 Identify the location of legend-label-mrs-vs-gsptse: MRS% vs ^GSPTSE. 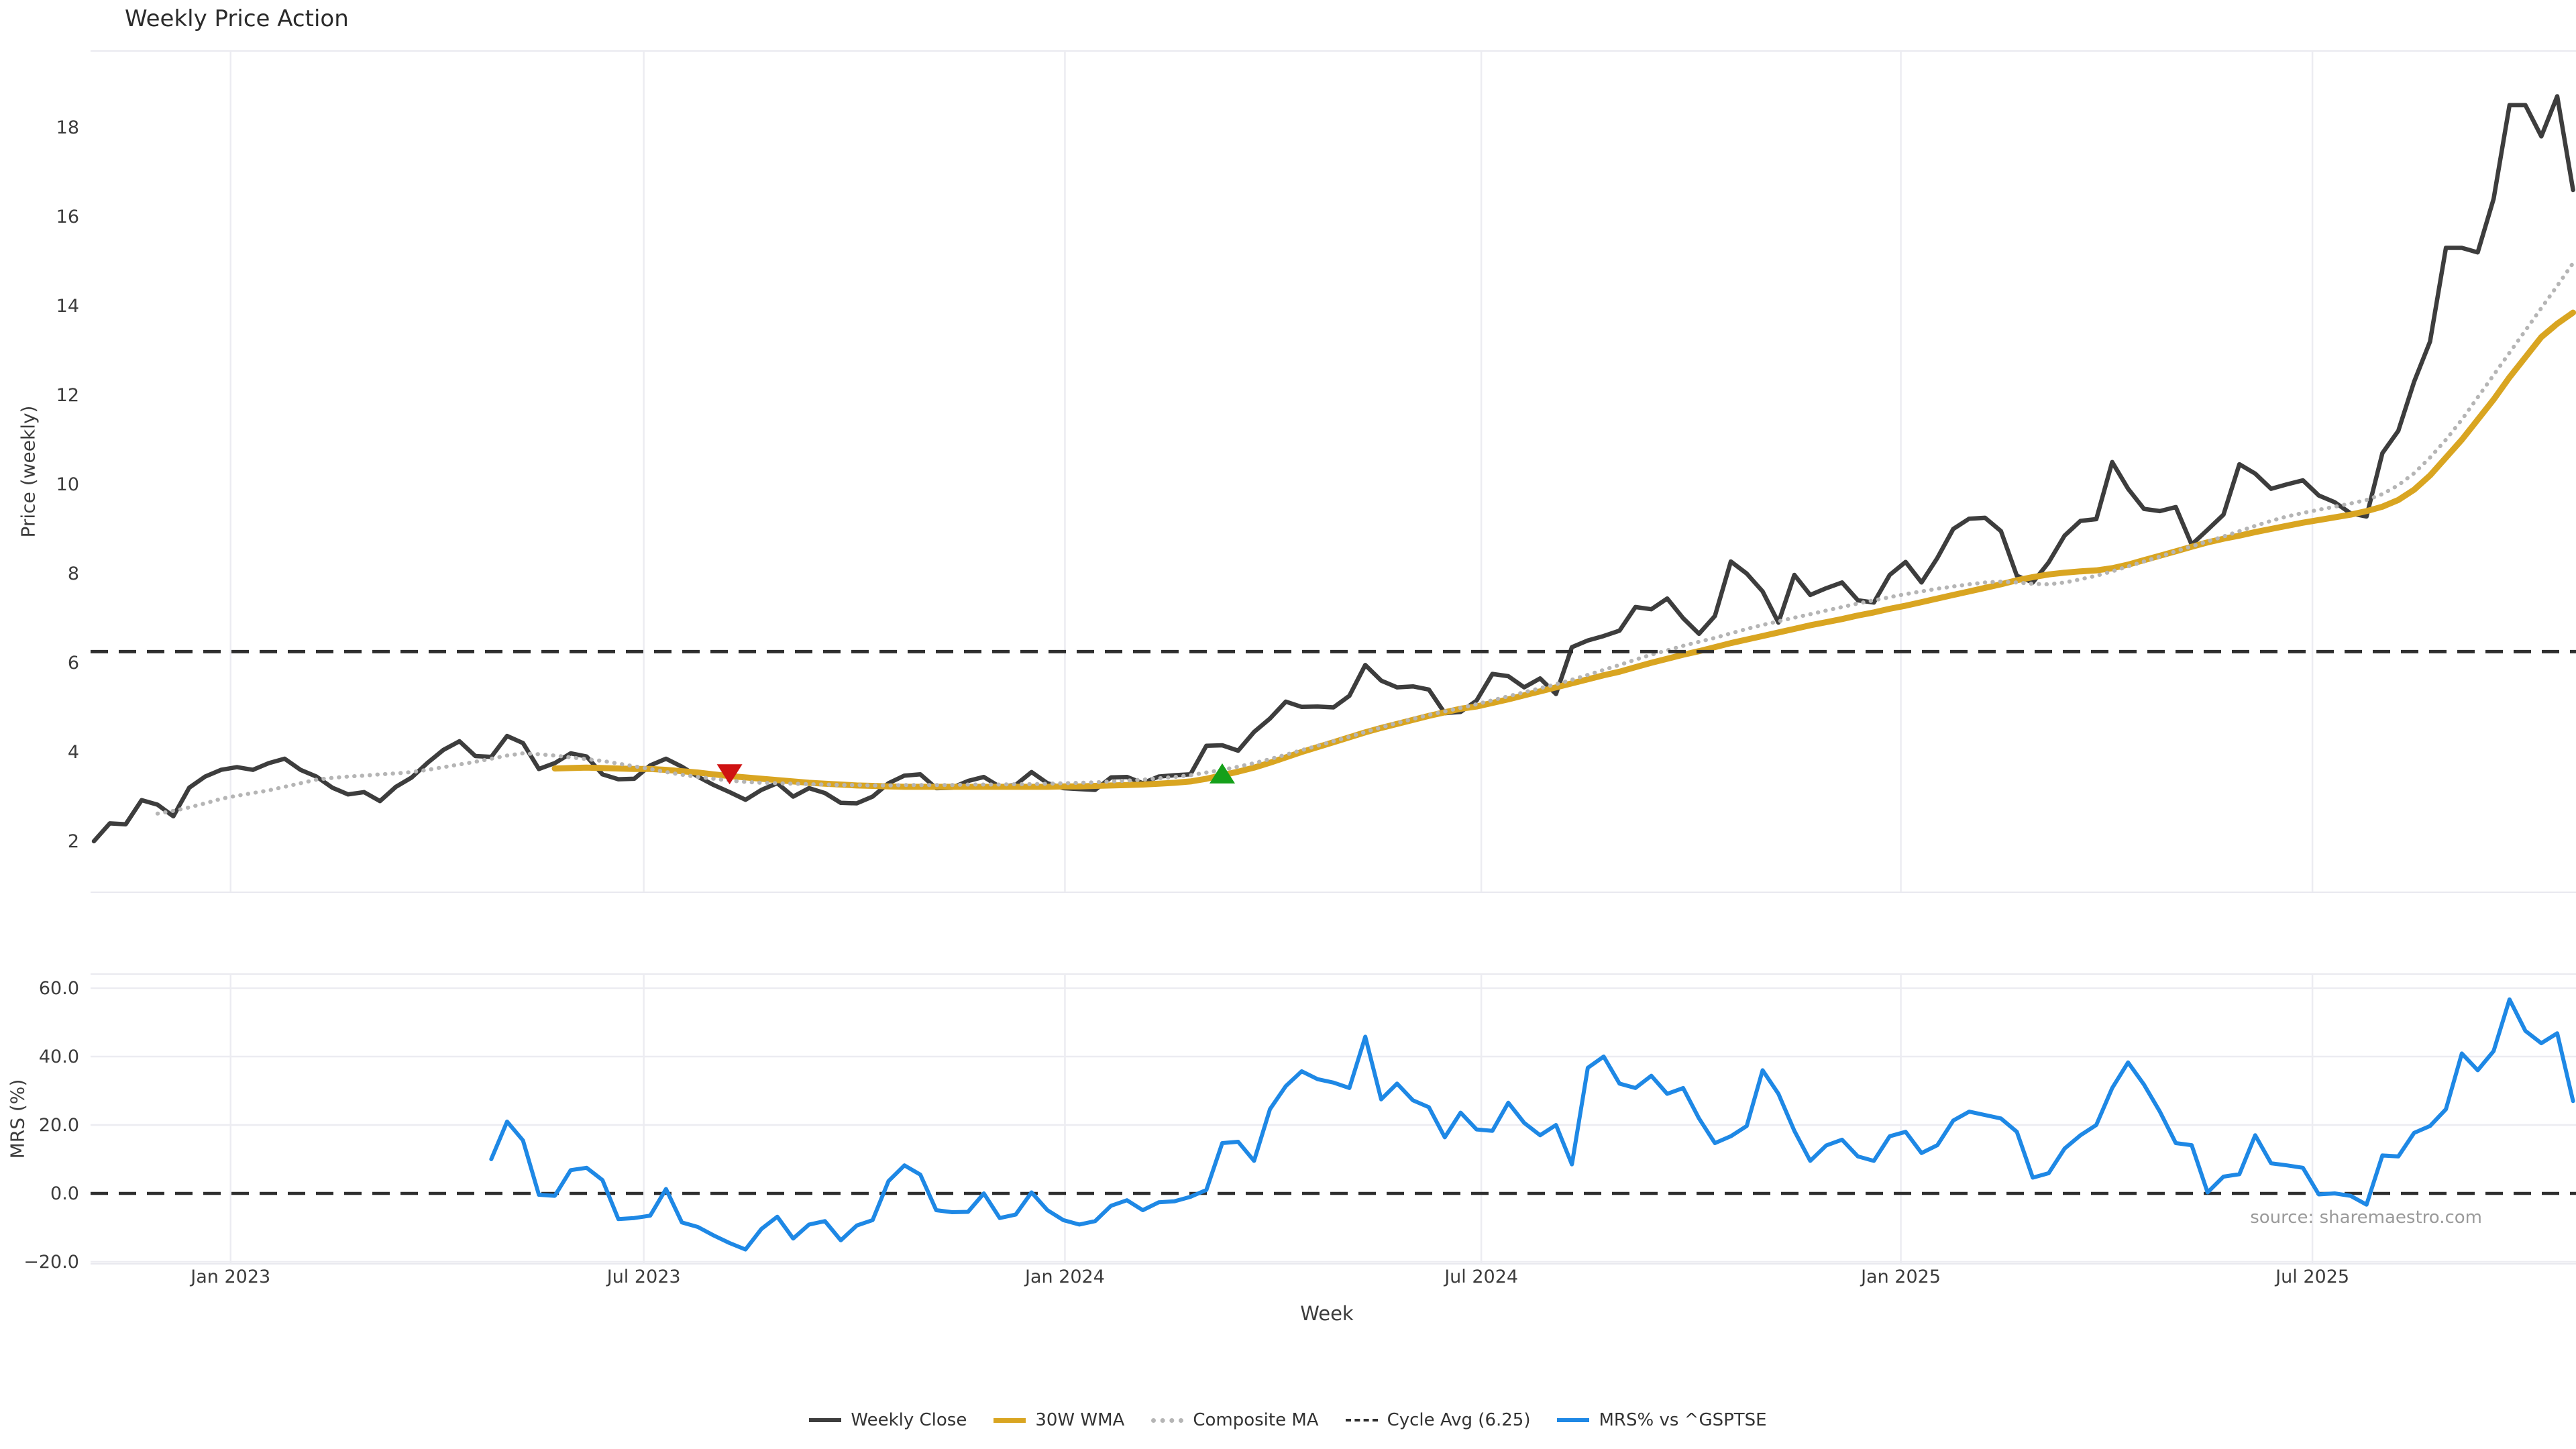
(1683, 1420).